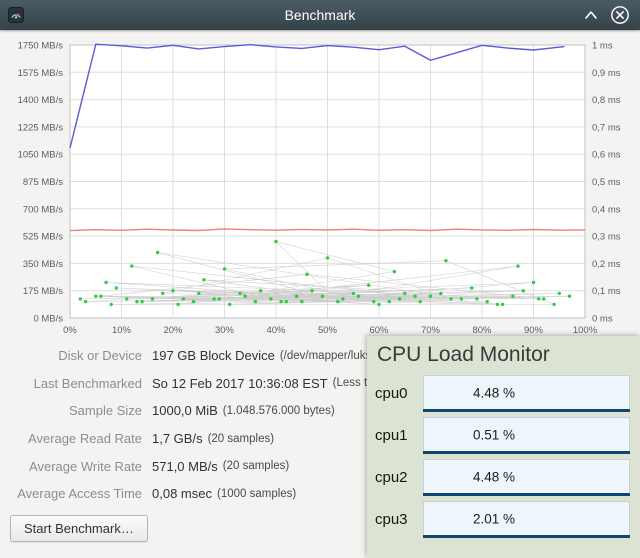  What do you see at coordinates (48, 319) in the screenshot?
I see `svg-text: 0 MB/s` at bounding box center [48, 319].